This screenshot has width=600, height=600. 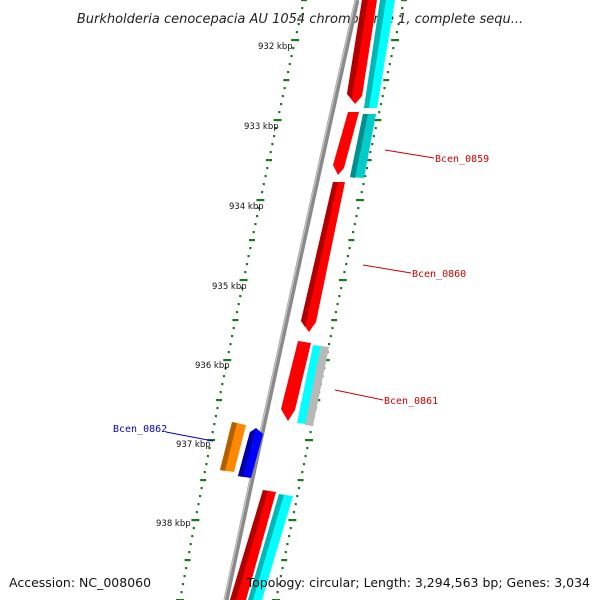 I want to click on gene-label-bcen0861: Bcen_0861, so click(x=411, y=401).